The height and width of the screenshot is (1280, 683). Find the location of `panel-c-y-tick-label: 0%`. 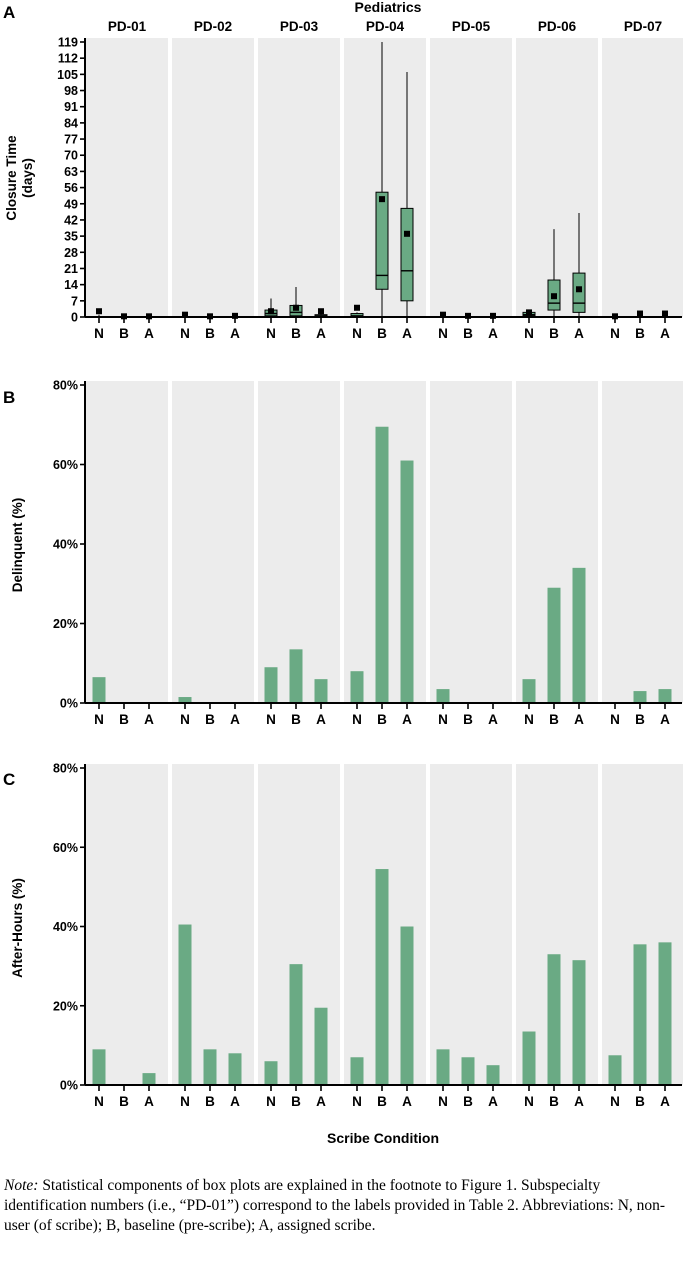

panel-c-y-tick-label: 0% is located at coordinates (69, 1086).